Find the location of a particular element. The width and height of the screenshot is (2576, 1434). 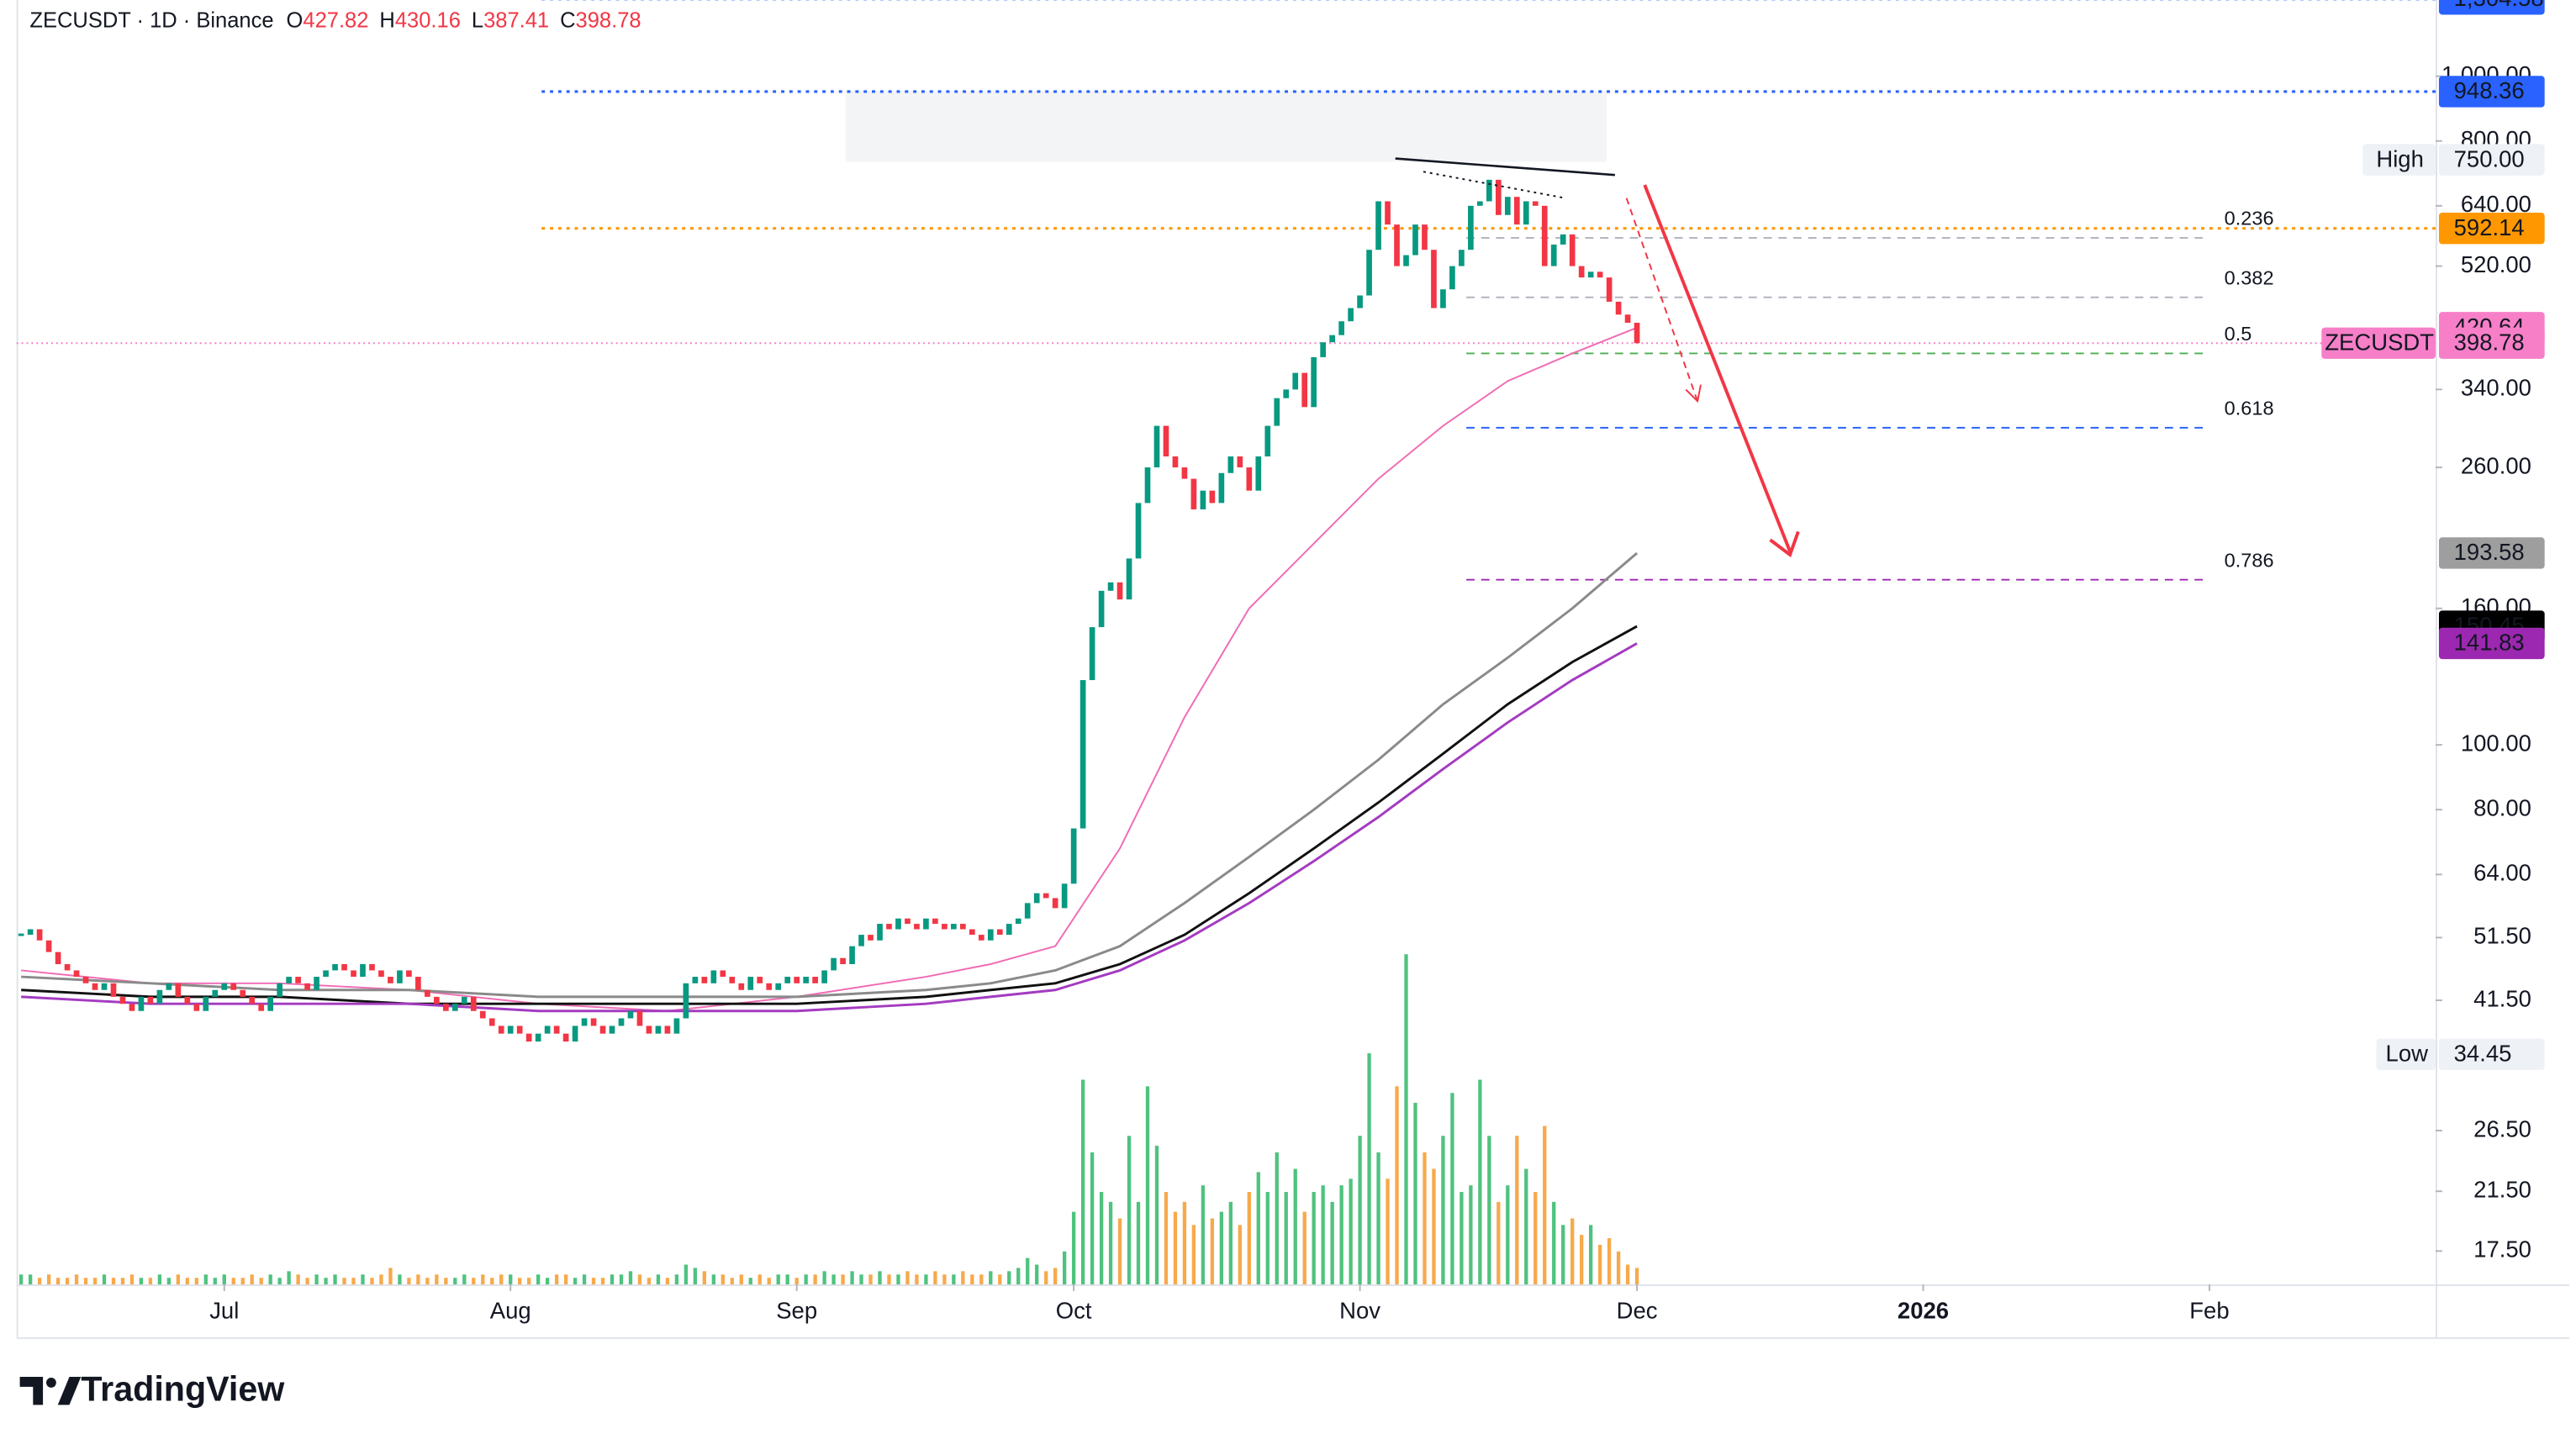

fib-level-label: 0.382 is located at coordinates (2249, 277).